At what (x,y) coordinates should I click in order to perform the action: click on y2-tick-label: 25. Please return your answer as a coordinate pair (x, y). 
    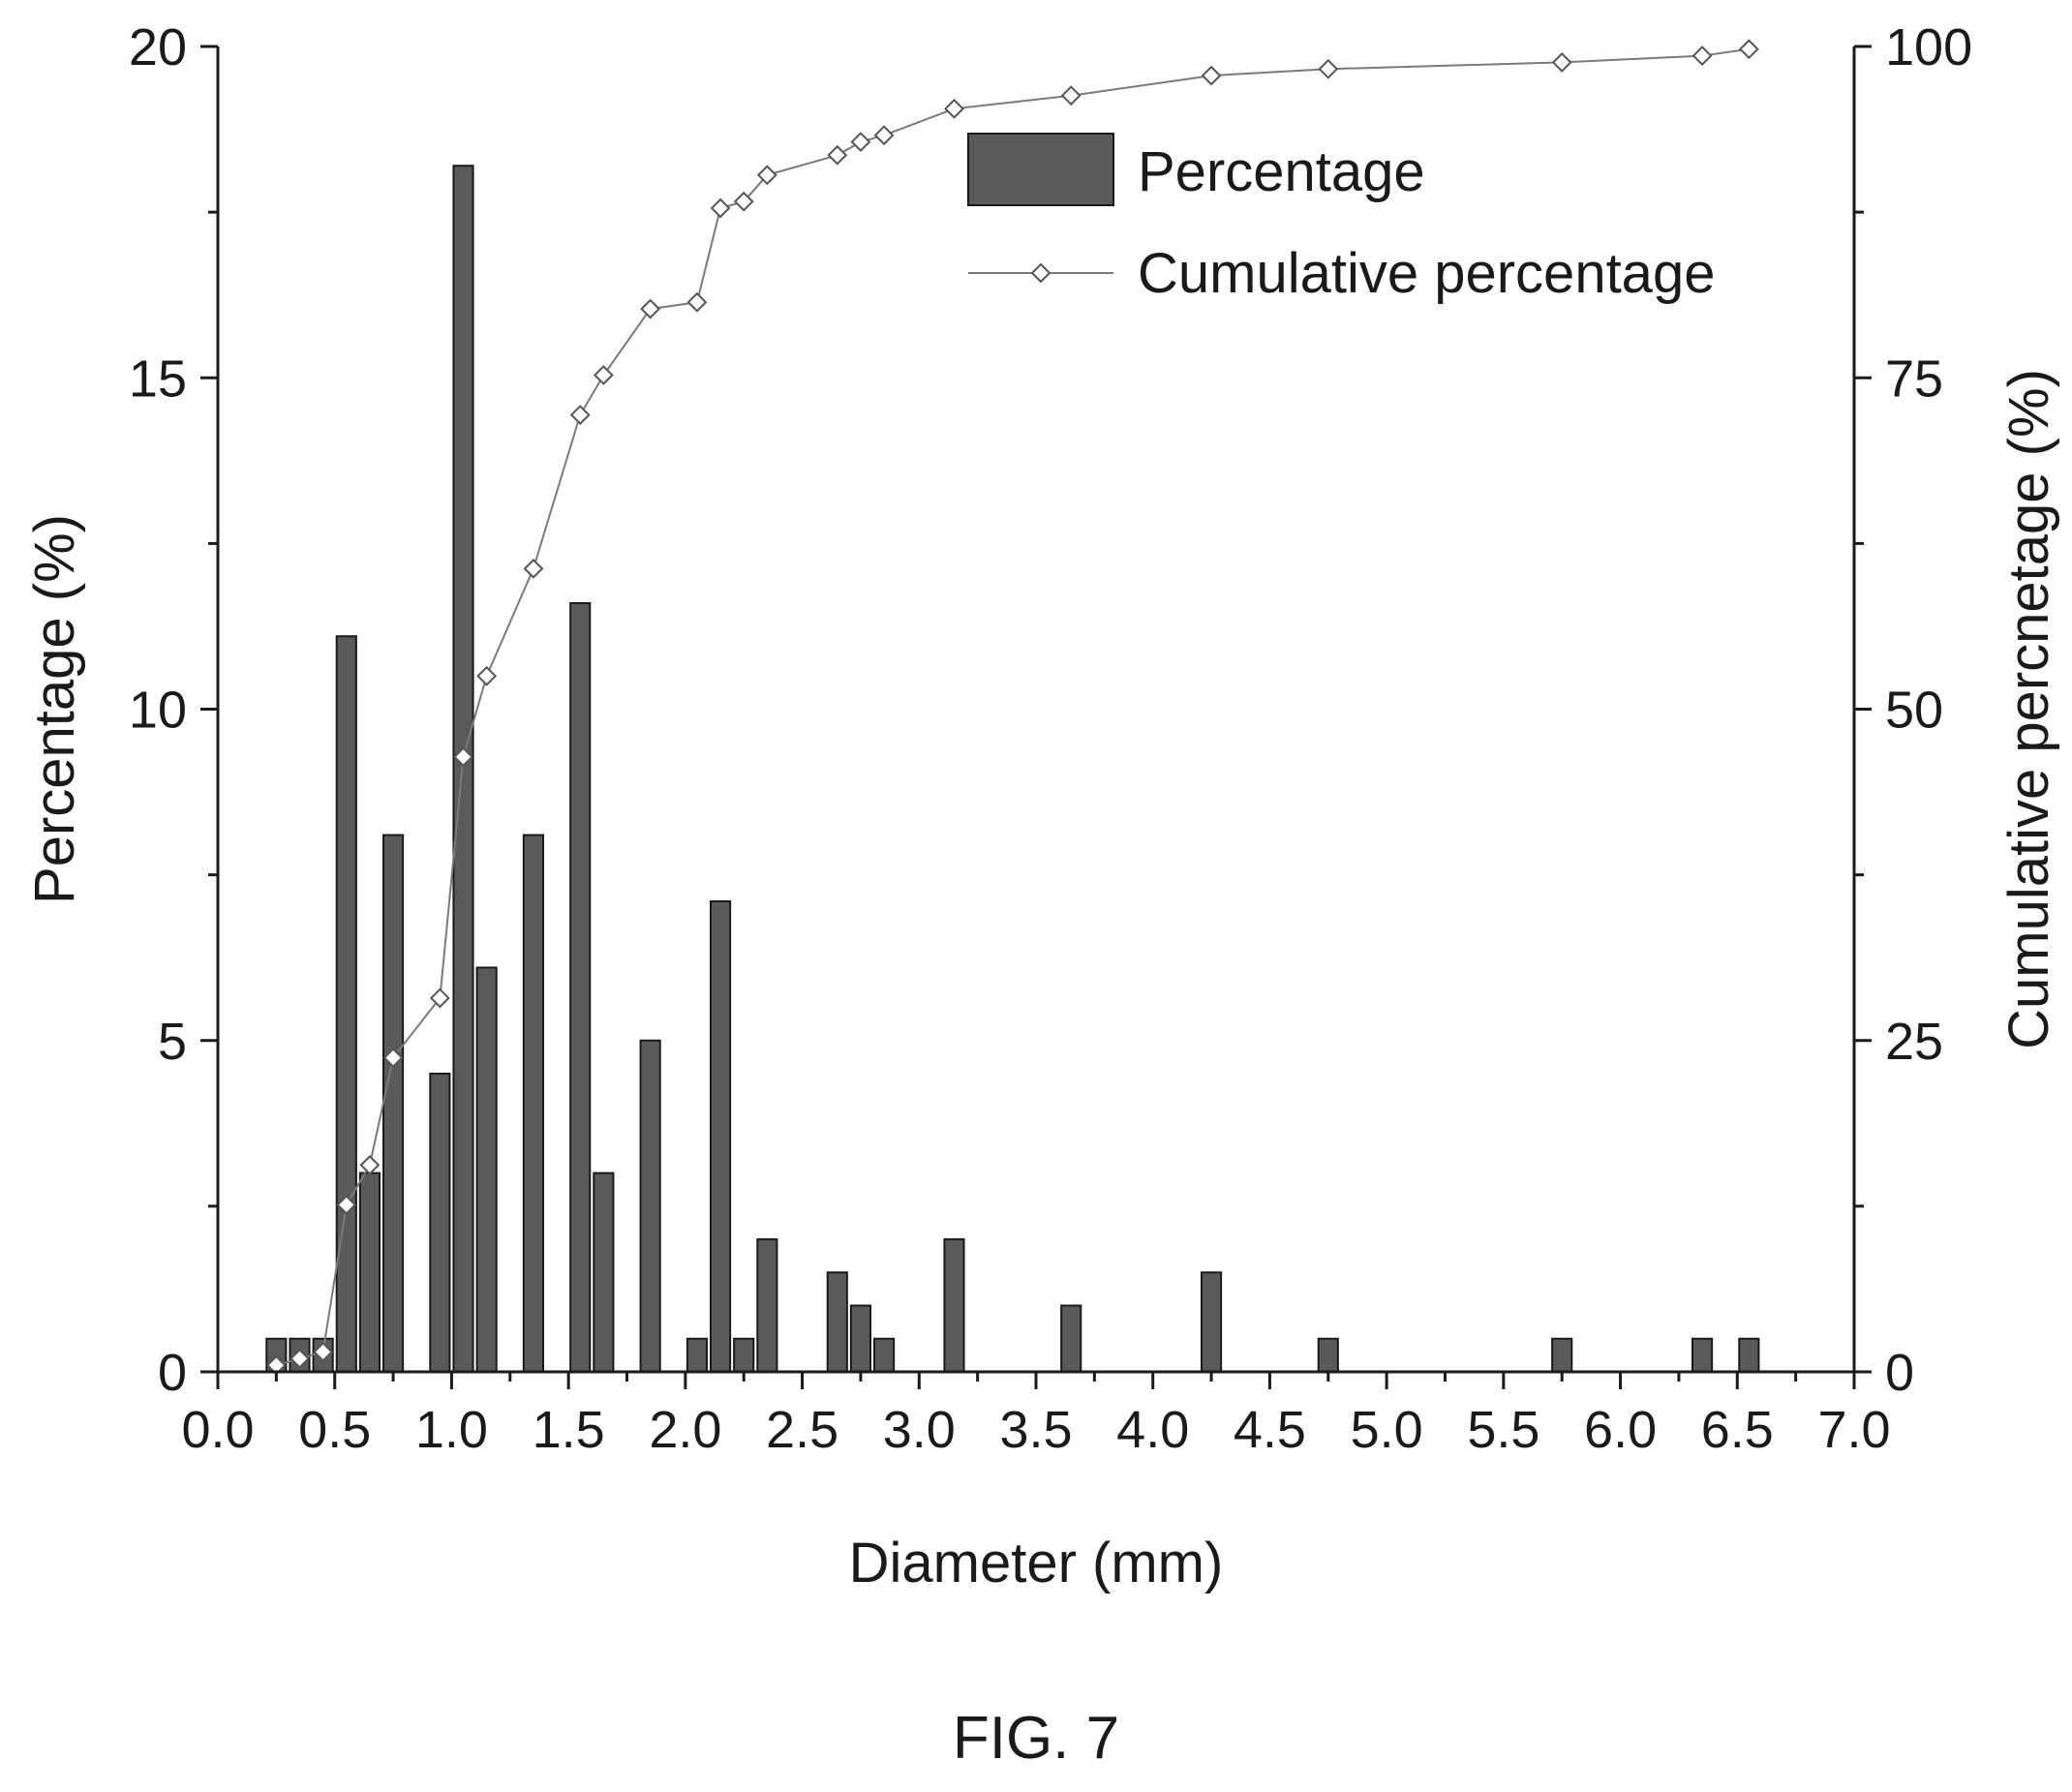
    Looking at the image, I should click on (1914, 1042).